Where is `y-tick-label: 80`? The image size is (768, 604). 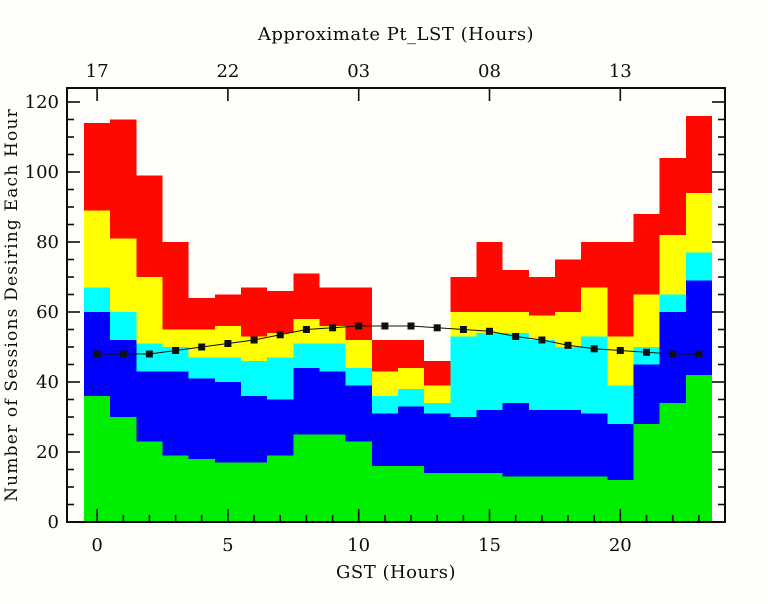 y-tick-label: 80 is located at coordinates (47, 242).